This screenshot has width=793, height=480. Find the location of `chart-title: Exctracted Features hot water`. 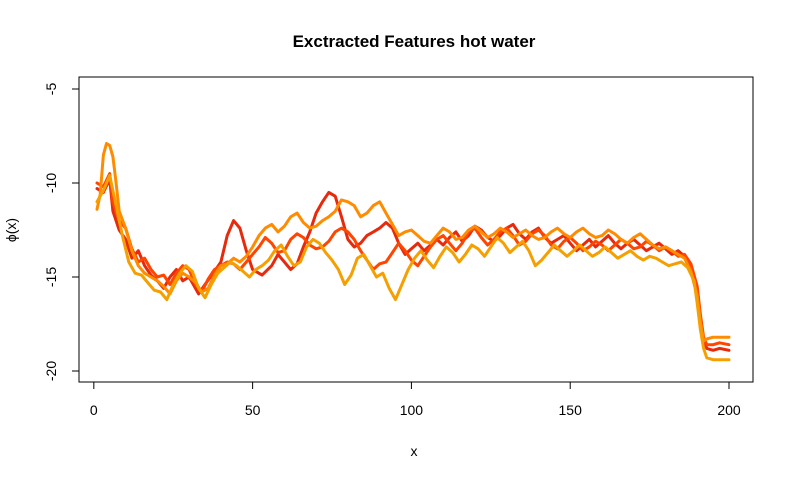

chart-title: Exctracted Features hot water is located at coordinates (414, 41).